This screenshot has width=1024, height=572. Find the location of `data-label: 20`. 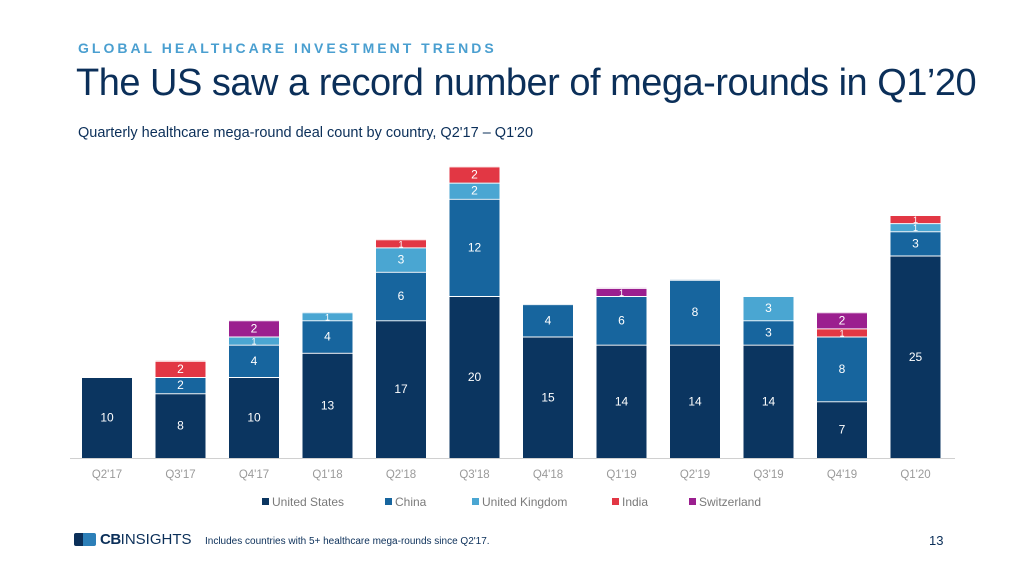

data-label: 20 is located at coordinates (475, 377).